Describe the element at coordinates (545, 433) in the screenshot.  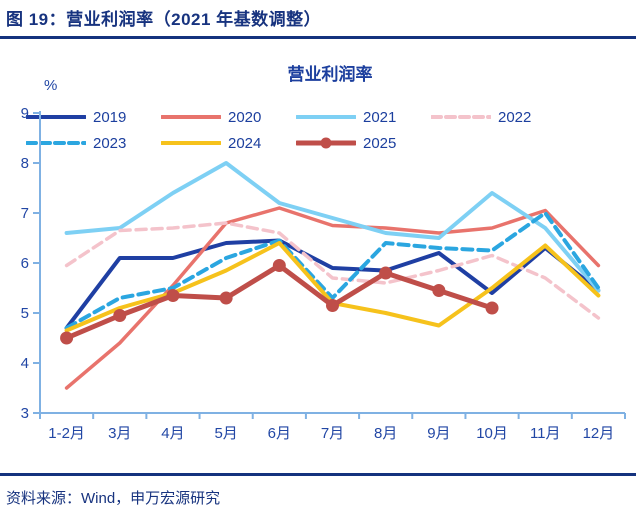
I see `x-tick-label: 11月` at that location.